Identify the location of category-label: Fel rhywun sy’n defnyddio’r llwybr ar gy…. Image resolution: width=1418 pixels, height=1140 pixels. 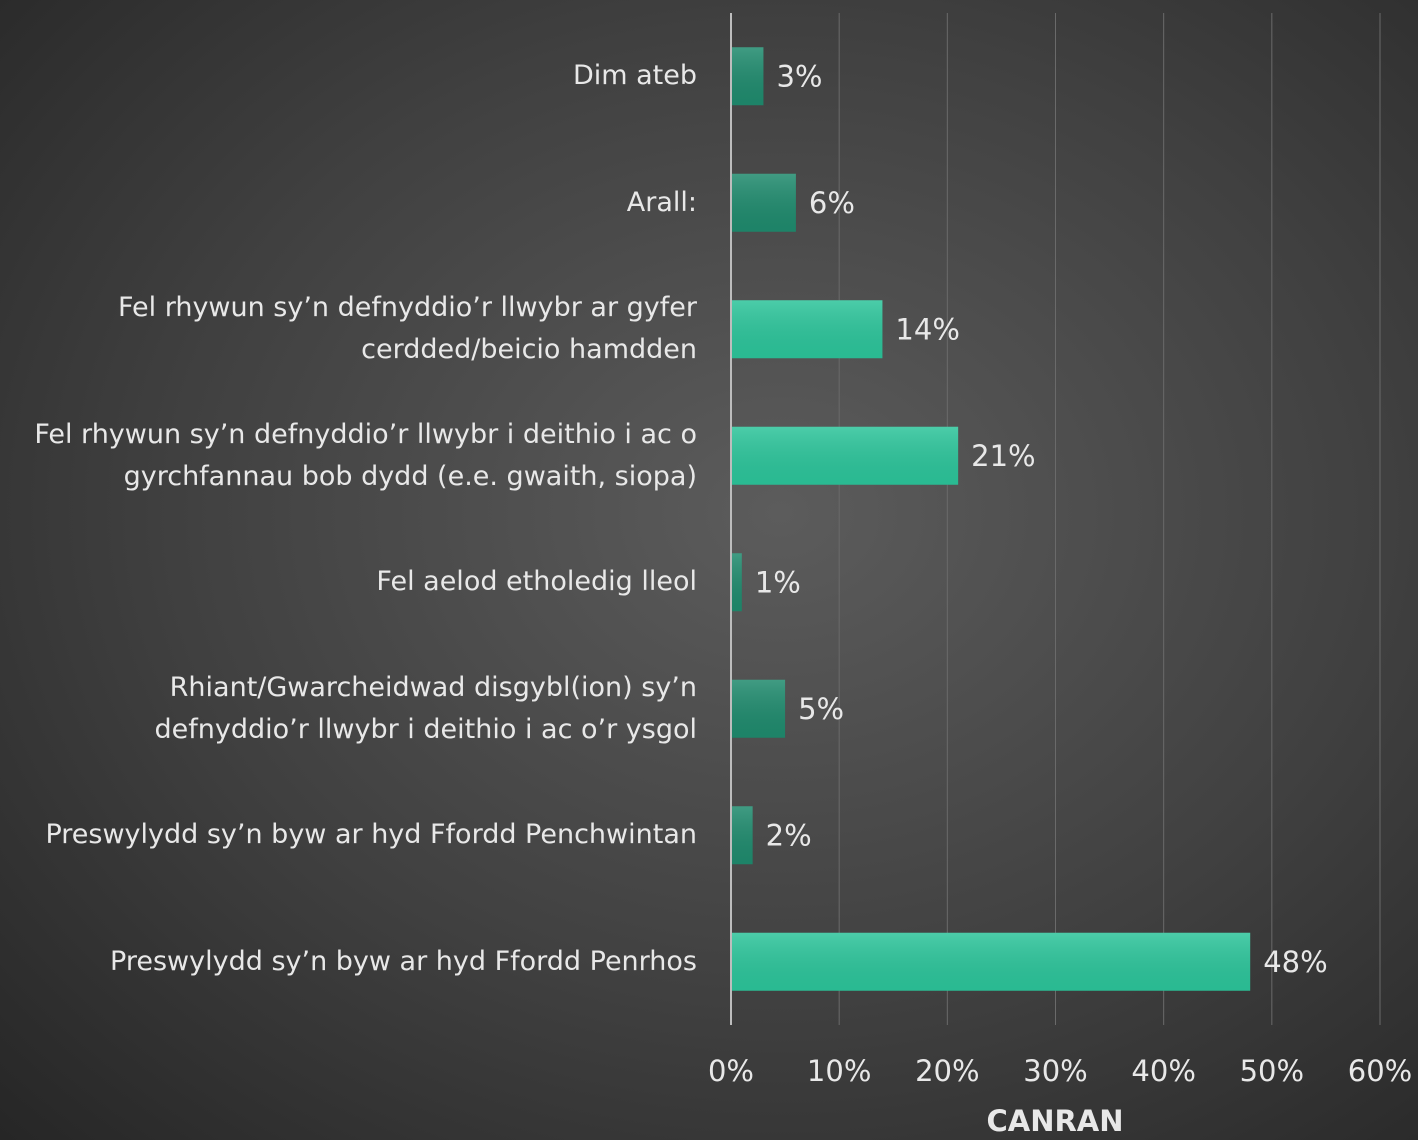
(407, 329).